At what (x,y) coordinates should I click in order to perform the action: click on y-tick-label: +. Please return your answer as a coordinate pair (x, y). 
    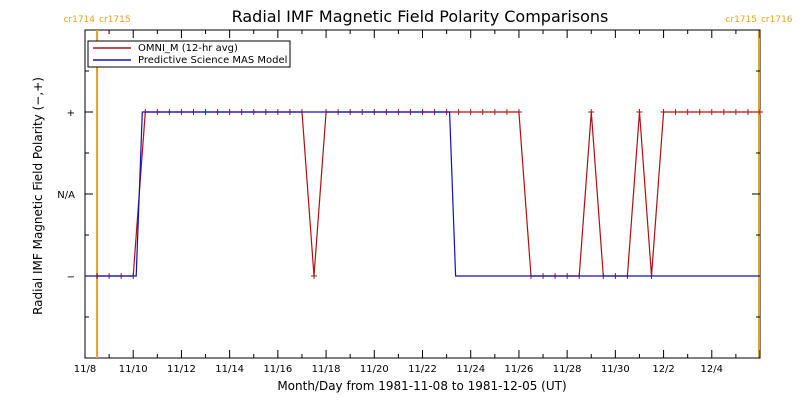
    Looking at the image, I should click on (71, 113).